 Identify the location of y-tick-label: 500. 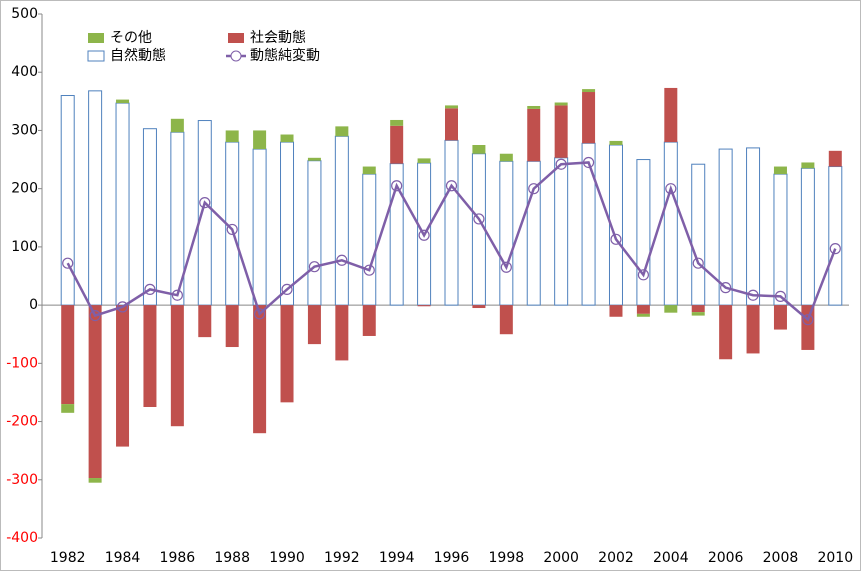
(24, 14).